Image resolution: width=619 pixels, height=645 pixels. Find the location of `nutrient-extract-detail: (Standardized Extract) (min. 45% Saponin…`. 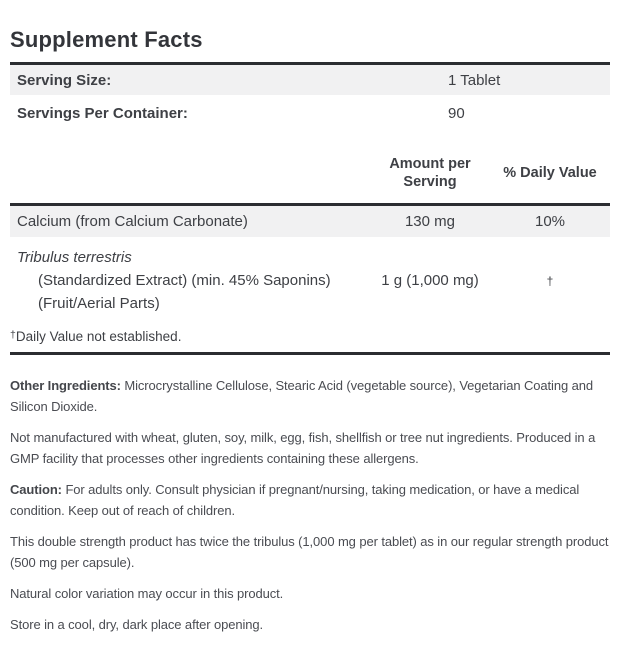

nutrient-extract-detail: (Standardized Extract) (min. 45% Saponin… is located at coordinates (184, 280).